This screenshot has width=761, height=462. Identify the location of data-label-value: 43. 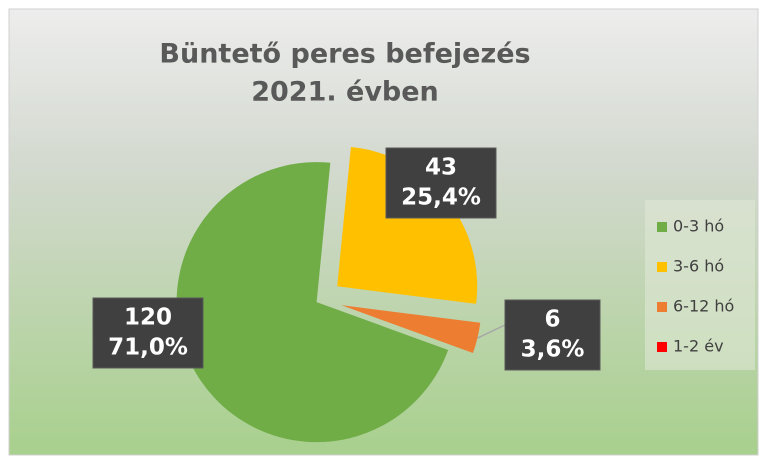
(441, 168).